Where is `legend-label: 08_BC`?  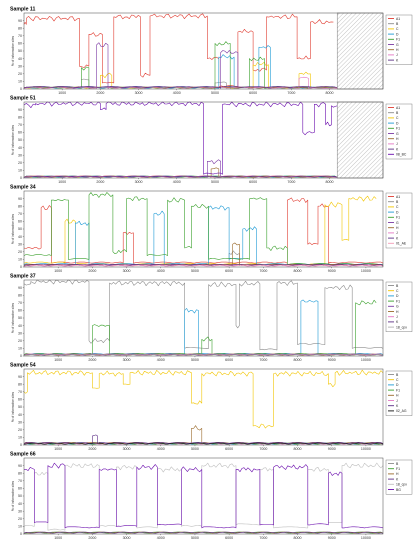 legend-label: 08_BC is located at coordinates (401, 155).